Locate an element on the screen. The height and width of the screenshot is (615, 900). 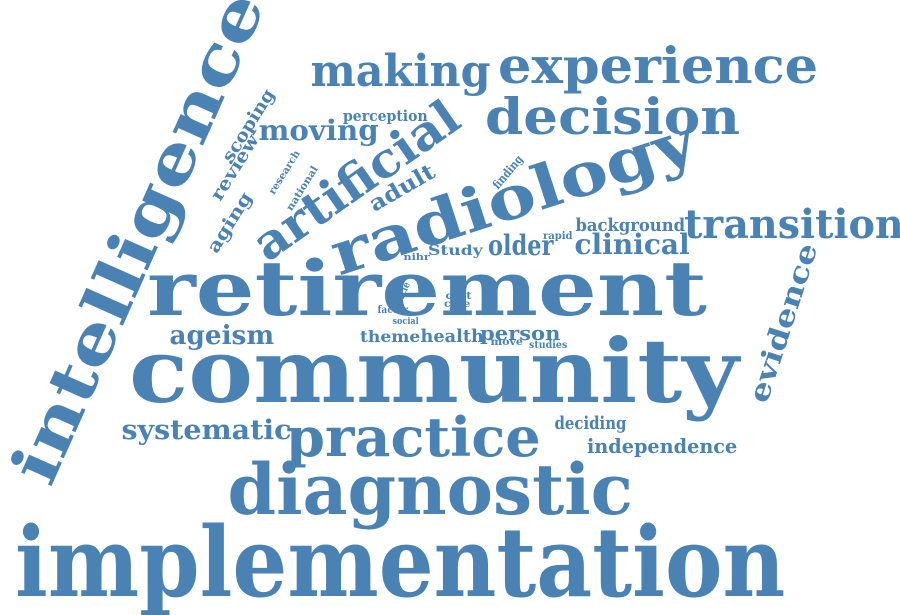
word-clinical: clinical is located at coordinates (632, 244).